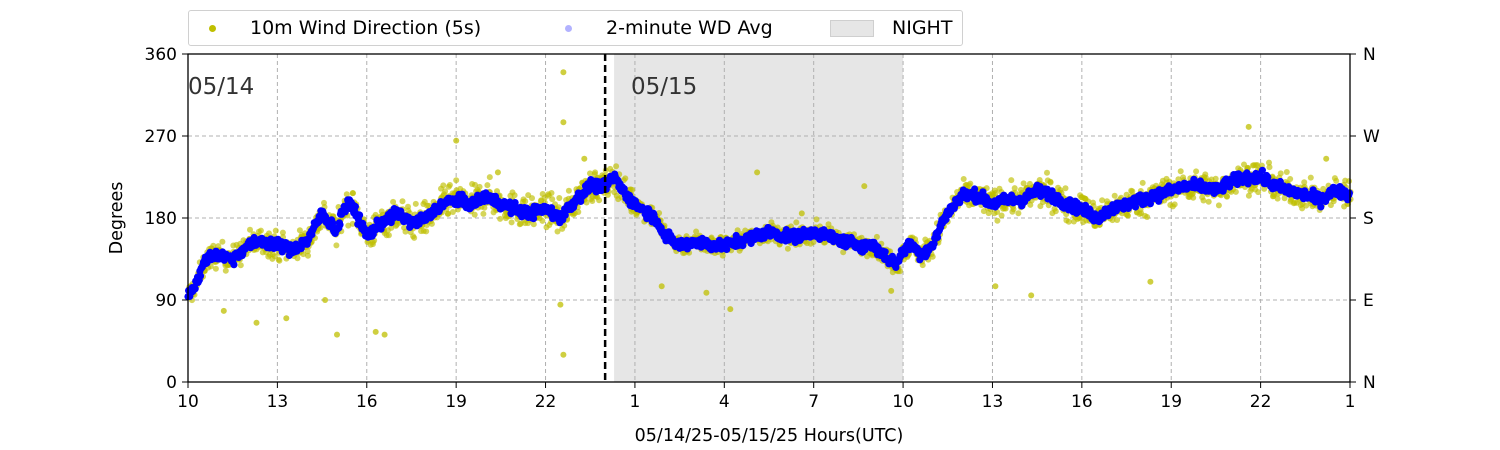 This screenshot has width=1500, height=450. I want to click on x-tick-label: 19, so click(456, 402).